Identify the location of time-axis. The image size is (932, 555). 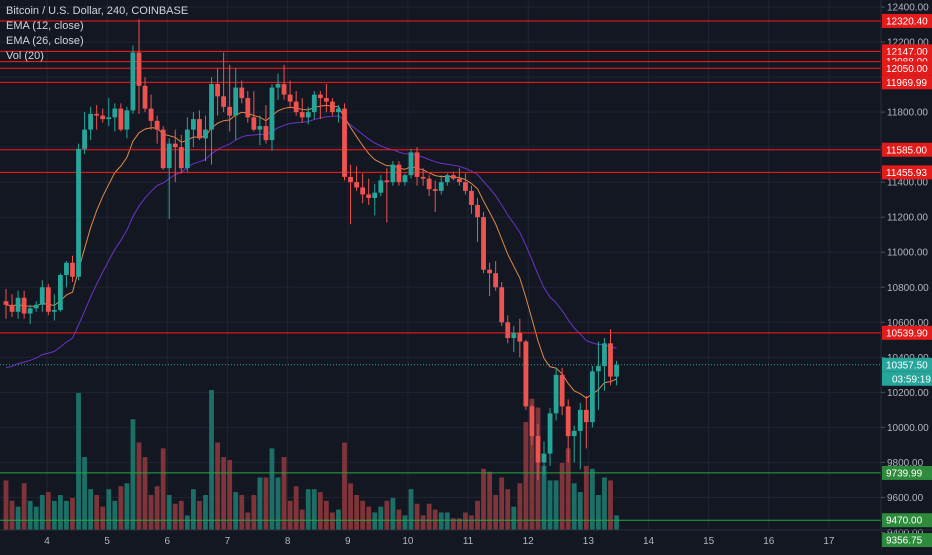
(440, 540).